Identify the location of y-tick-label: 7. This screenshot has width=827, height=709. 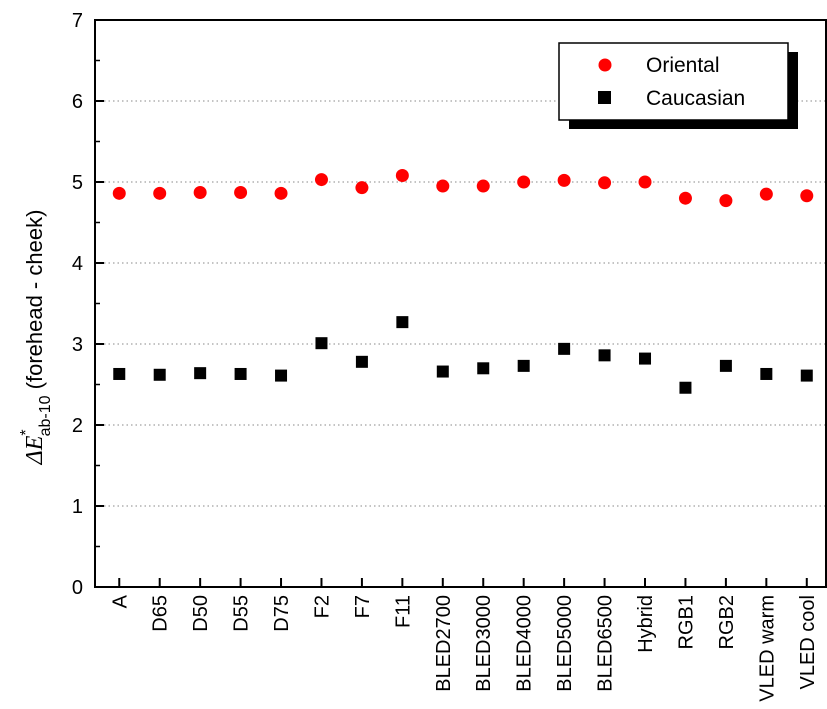
(77, 21).